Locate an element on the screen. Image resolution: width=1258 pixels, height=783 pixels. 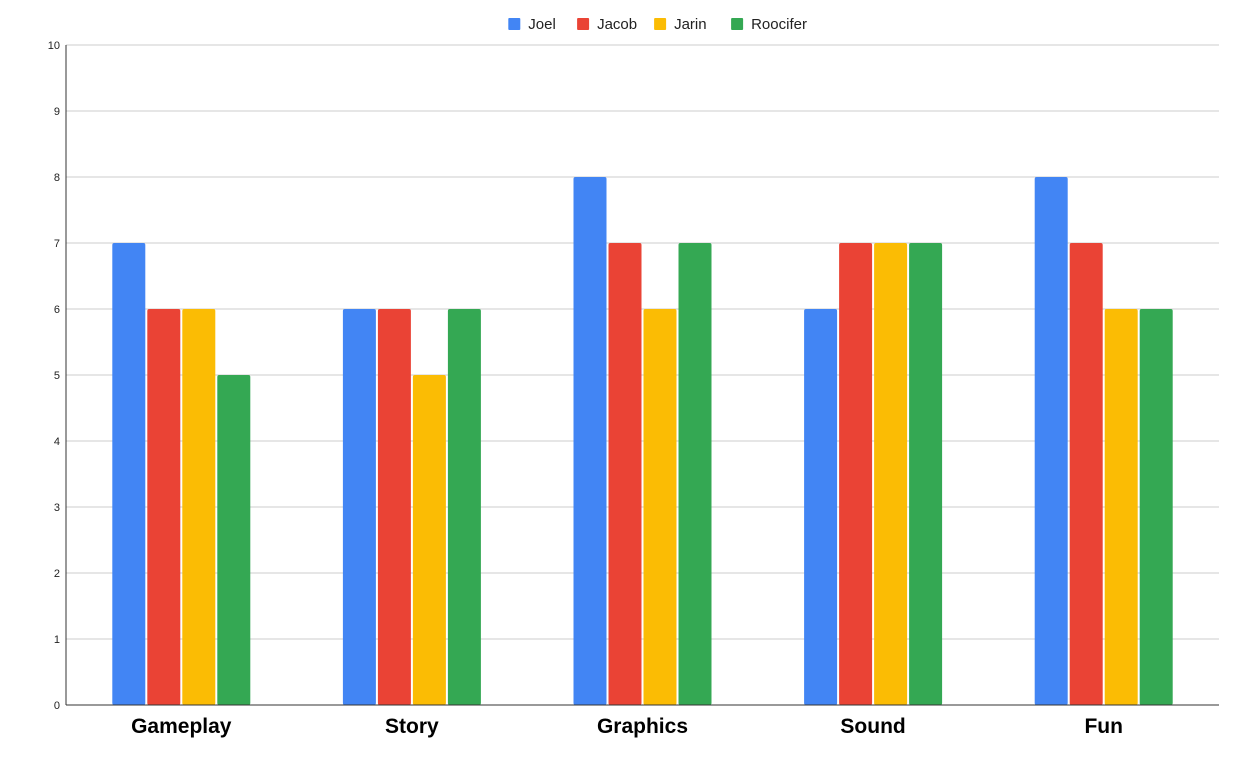
legend-item-joel: Joel is located at coordinates (532, 24).